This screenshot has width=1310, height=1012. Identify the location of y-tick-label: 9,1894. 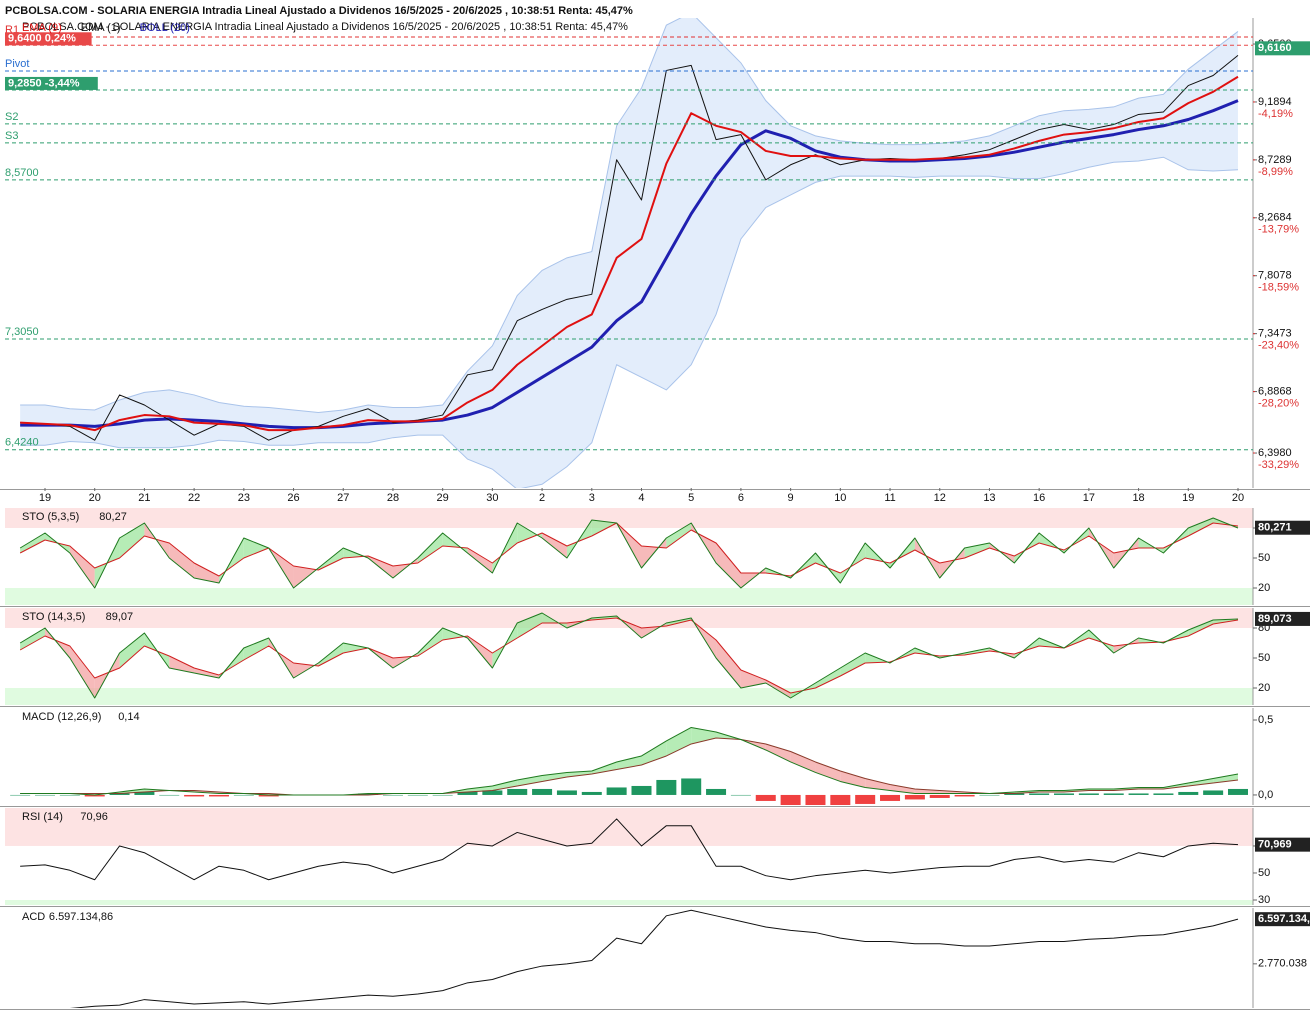
(1275, 102).